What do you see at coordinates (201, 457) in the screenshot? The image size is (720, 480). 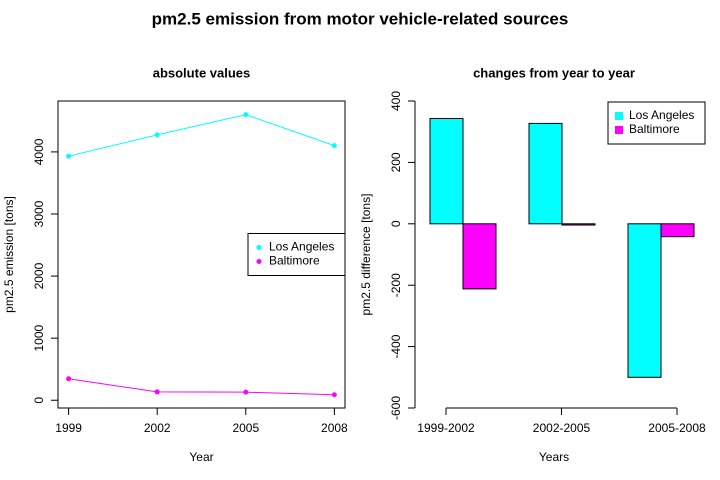 I see `x-axis-label: Year` at bounding box center [201, 457].